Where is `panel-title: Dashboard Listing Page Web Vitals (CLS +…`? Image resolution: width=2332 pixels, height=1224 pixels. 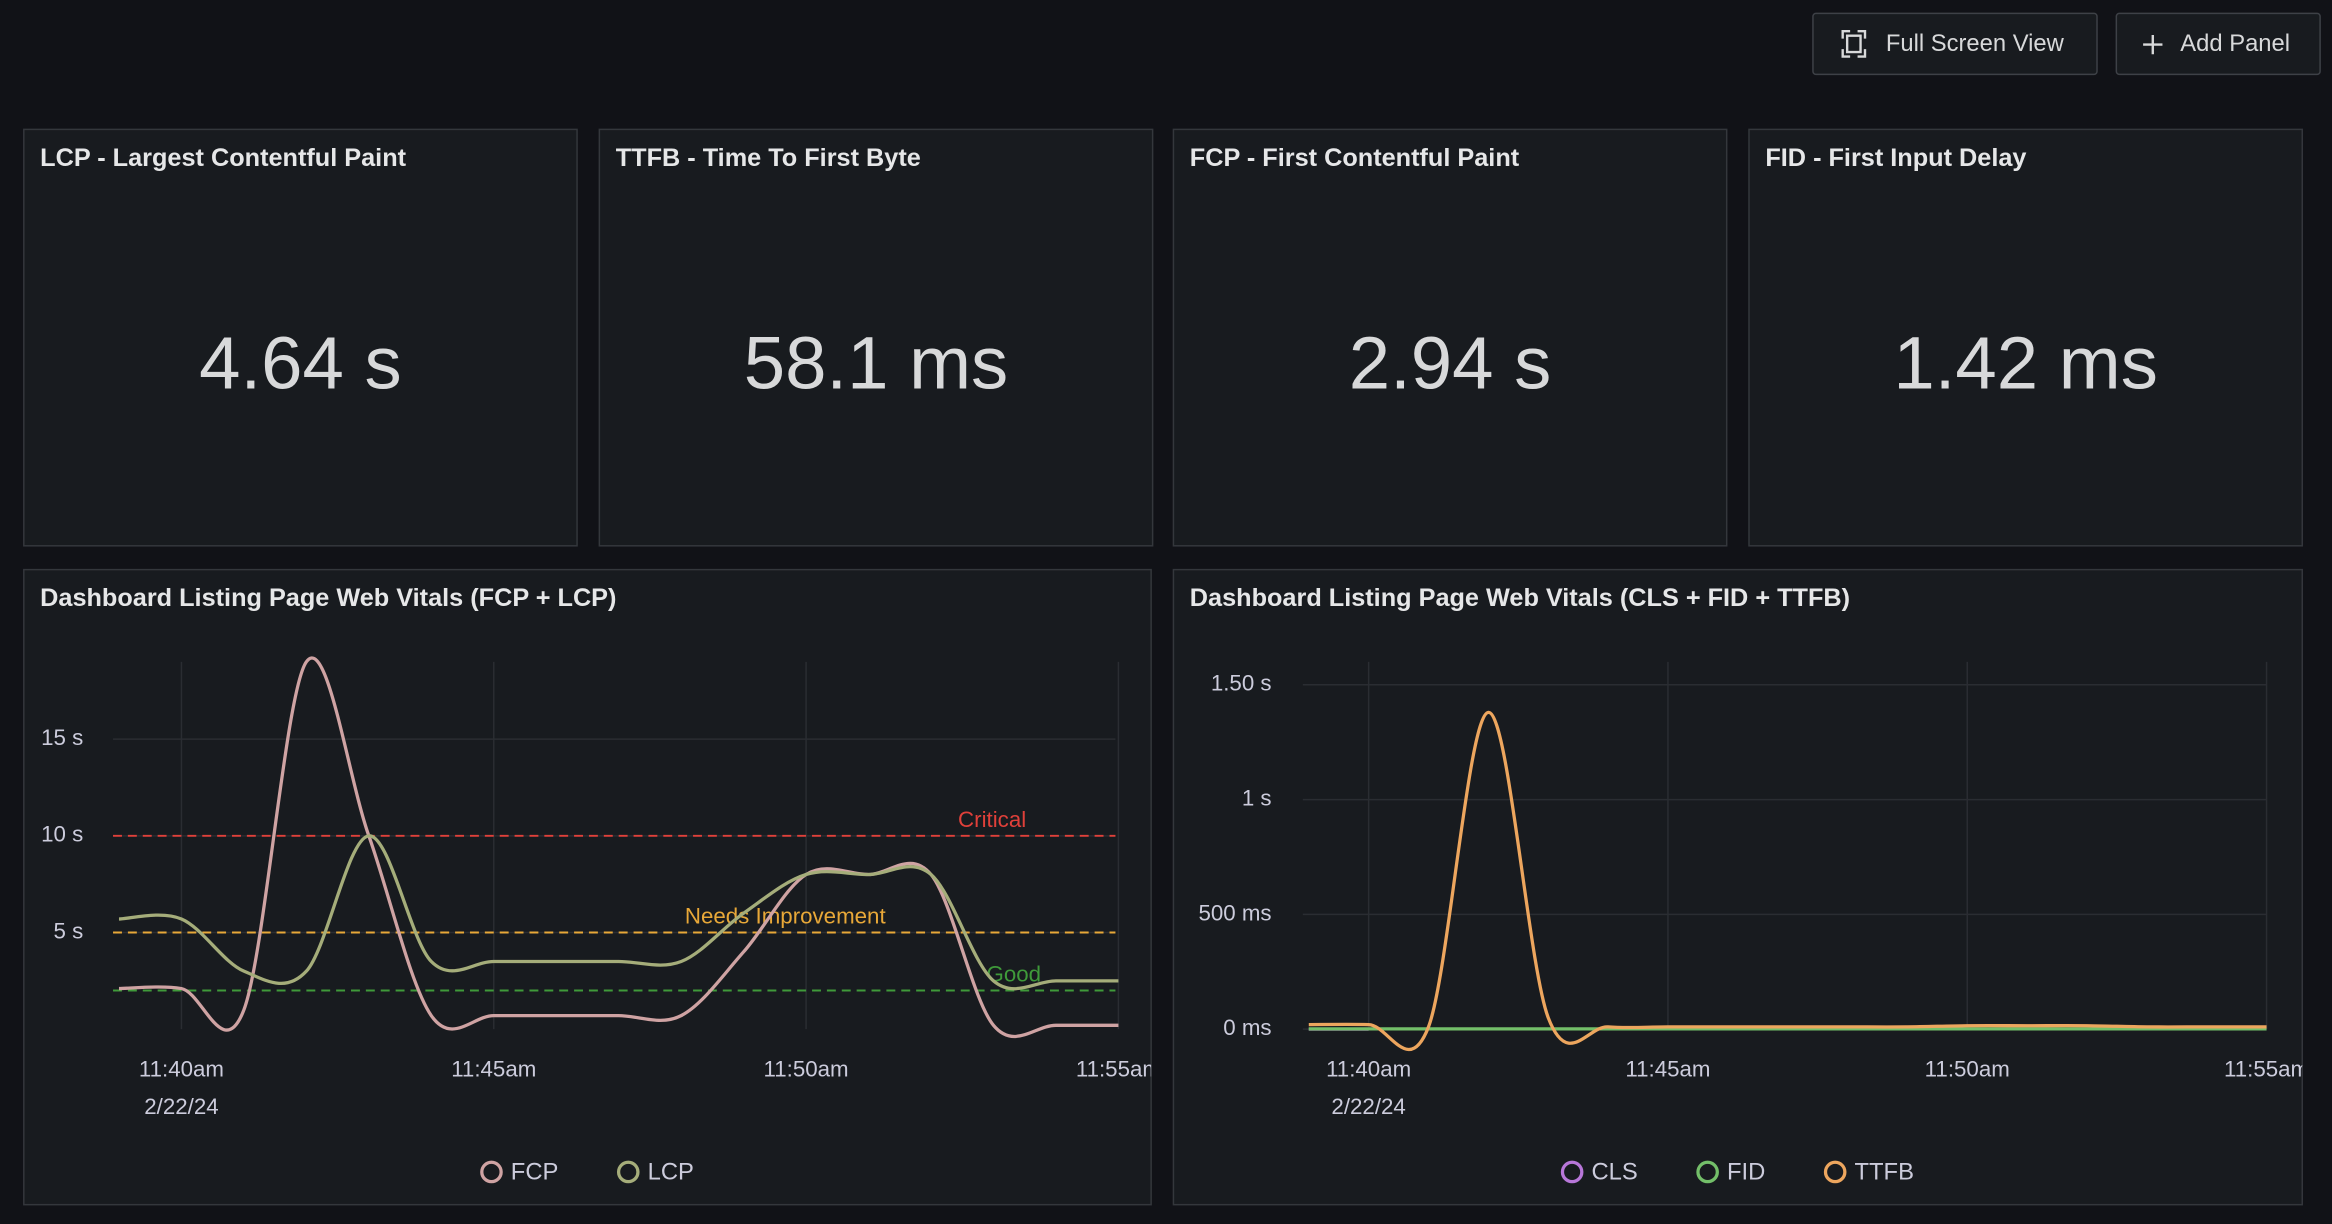 panel-title: Dashboard Listing Page Web Vitals (CLS +… is located at coordinates (1520, 598).